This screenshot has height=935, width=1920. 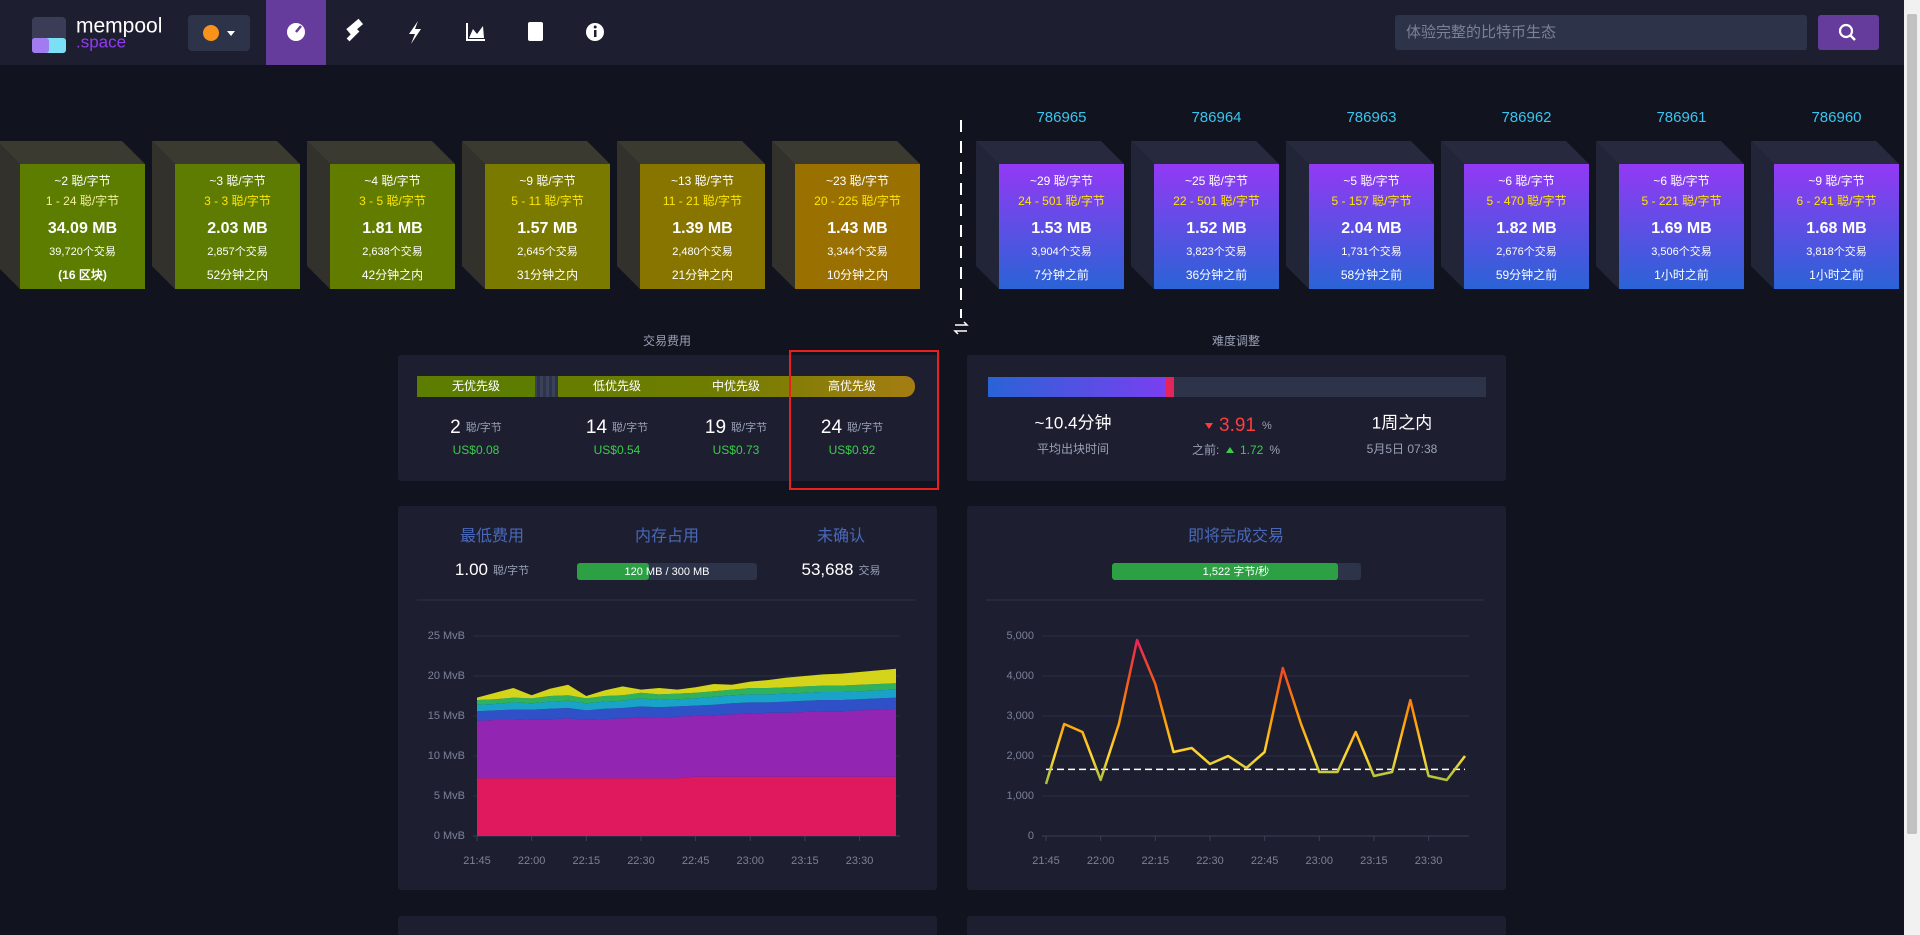 What do you see at coordinates (667, 536) in the screenshot?
I see `memory-label: 内存占用` at bounding box center [667, 536].